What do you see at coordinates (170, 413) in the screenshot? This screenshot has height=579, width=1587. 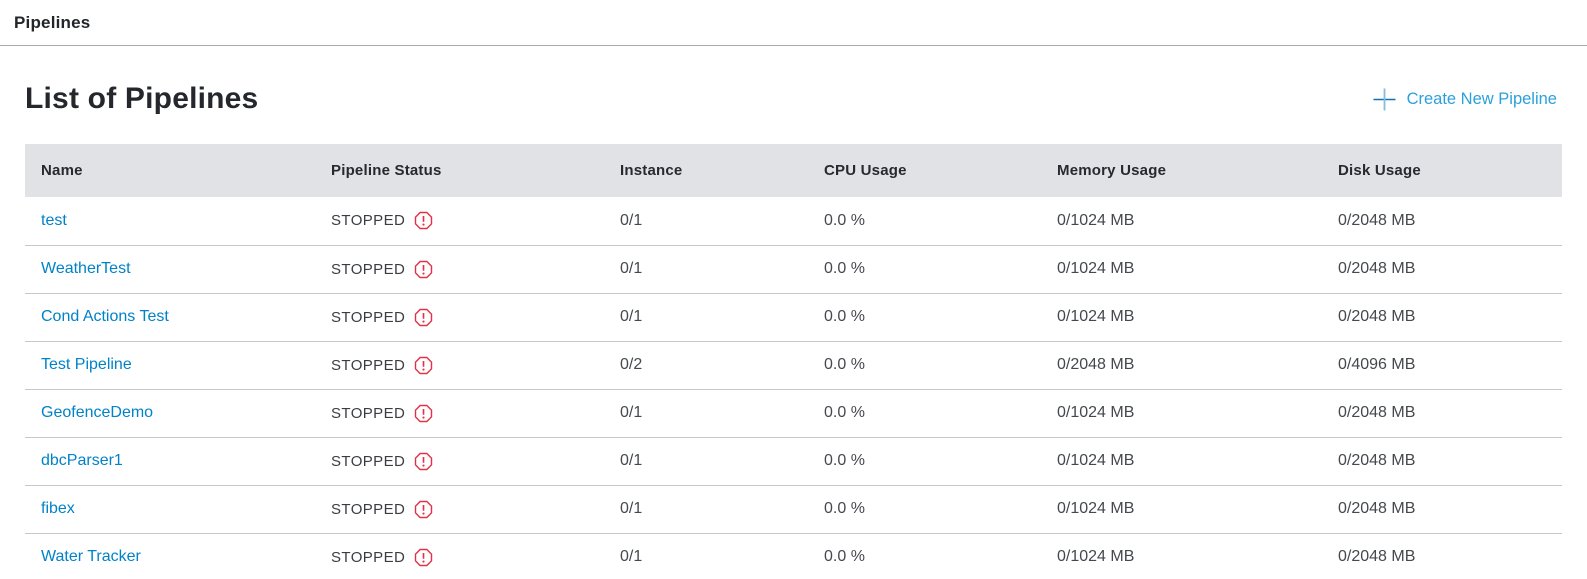 I see `name-cell: GeofenceDemo` at bounding box center [170, 413].